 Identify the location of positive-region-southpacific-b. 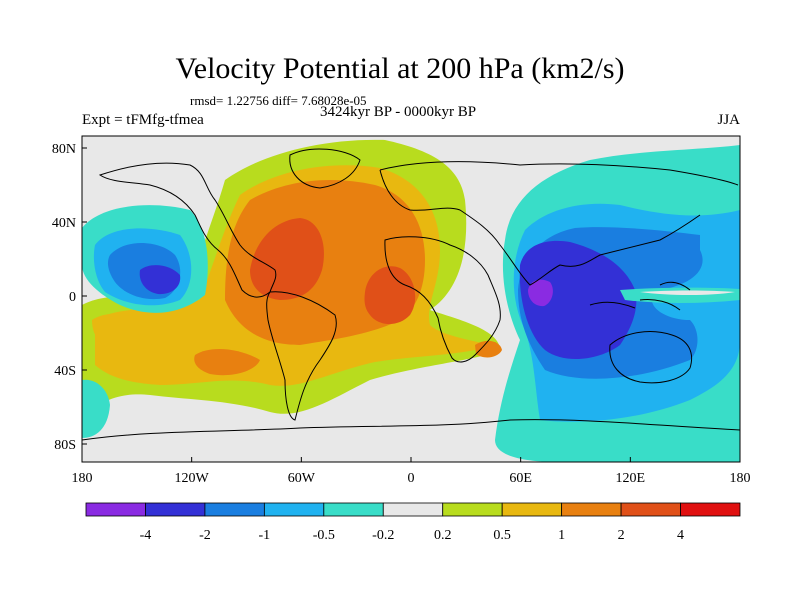
(227, 362).